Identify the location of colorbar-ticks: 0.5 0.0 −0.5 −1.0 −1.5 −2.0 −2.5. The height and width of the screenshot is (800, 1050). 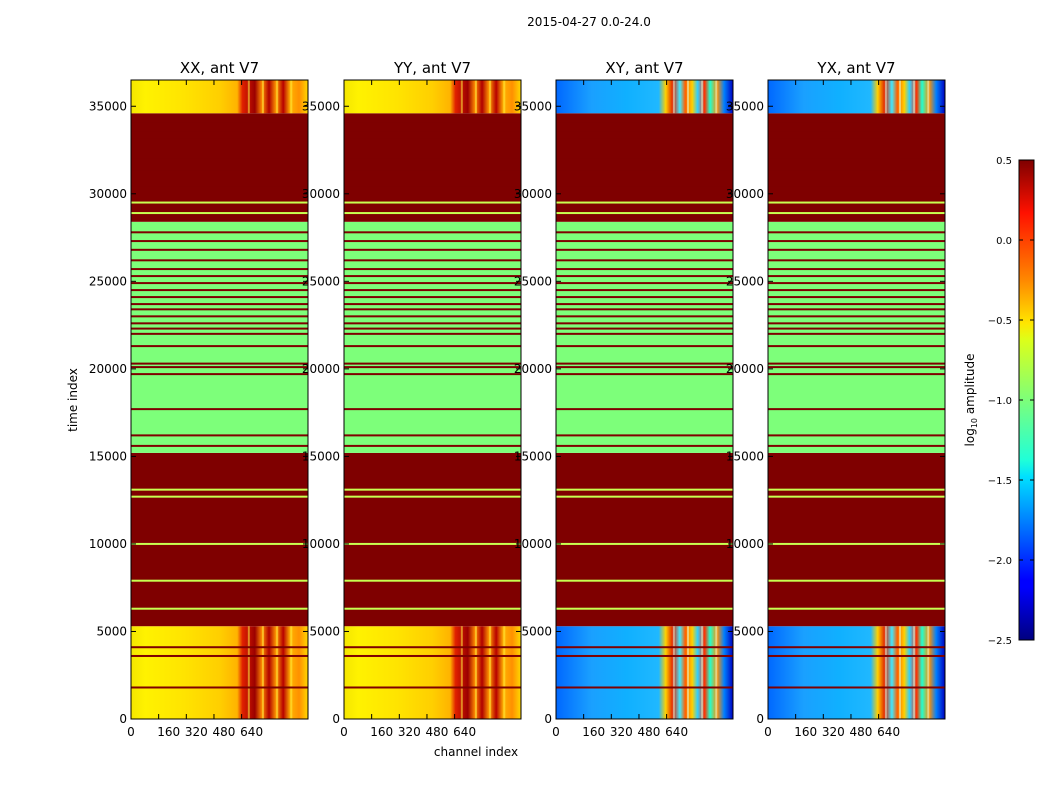
(1011, 401).